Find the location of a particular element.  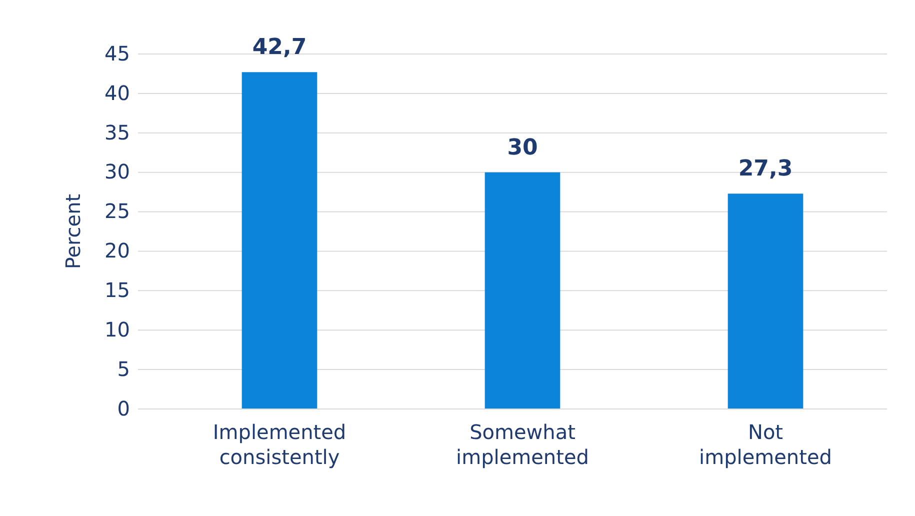

x-tick-label: Implemented consistently is located at coordinates (279, 445).